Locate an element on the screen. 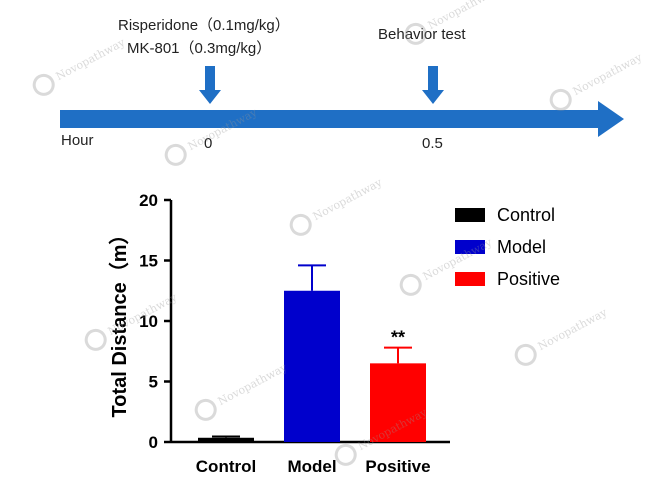  legend-label-positive: Positive is located at coordinates (528, 279).